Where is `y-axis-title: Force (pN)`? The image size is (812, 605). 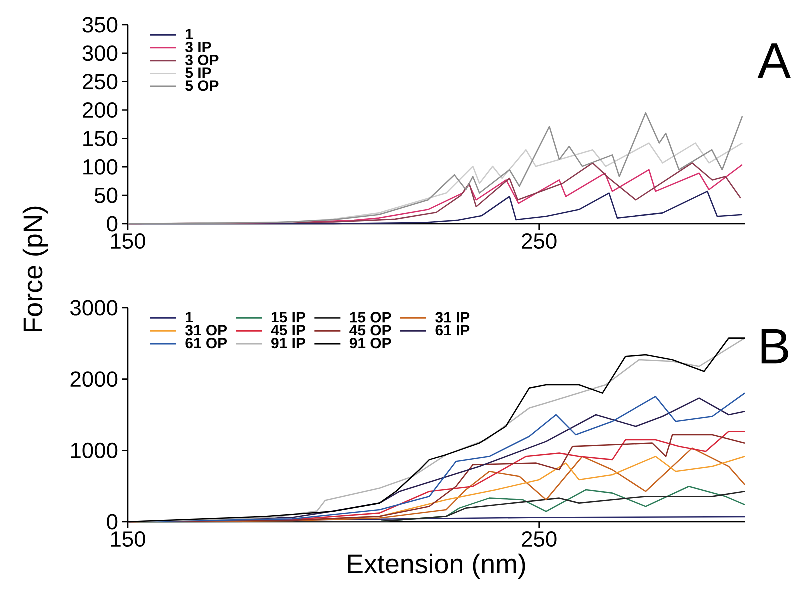
y-axis-title: Force (pN) is located at coordinates (35, 269).